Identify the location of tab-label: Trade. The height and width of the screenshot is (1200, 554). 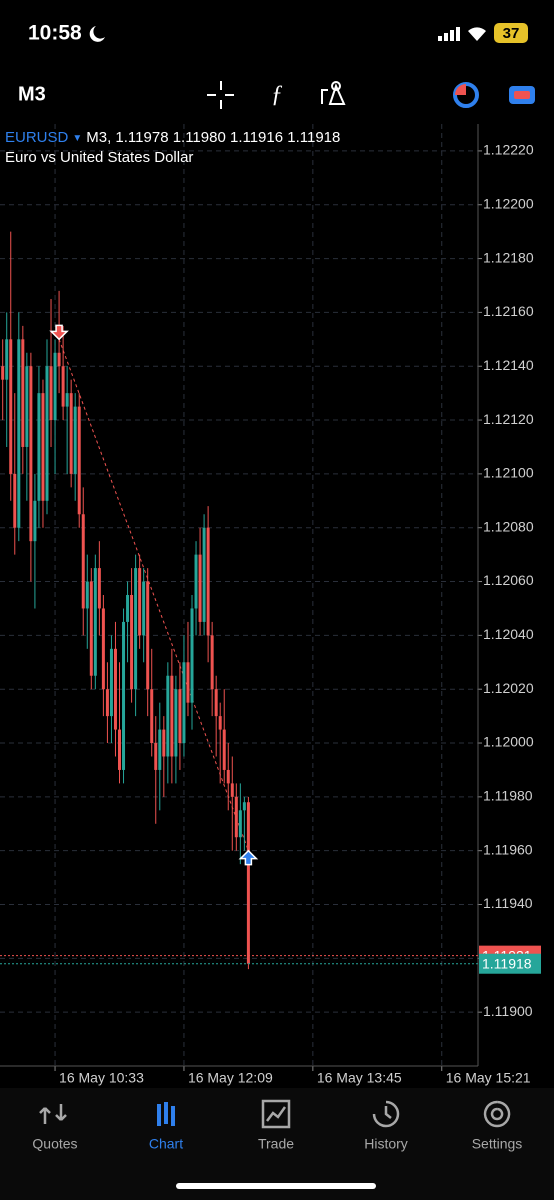
(276, 1144).